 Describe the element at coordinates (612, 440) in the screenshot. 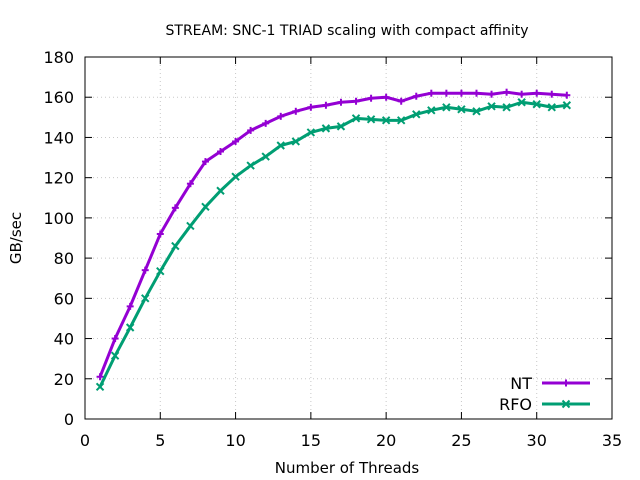

I see `x-tick-label: 35` at that location.